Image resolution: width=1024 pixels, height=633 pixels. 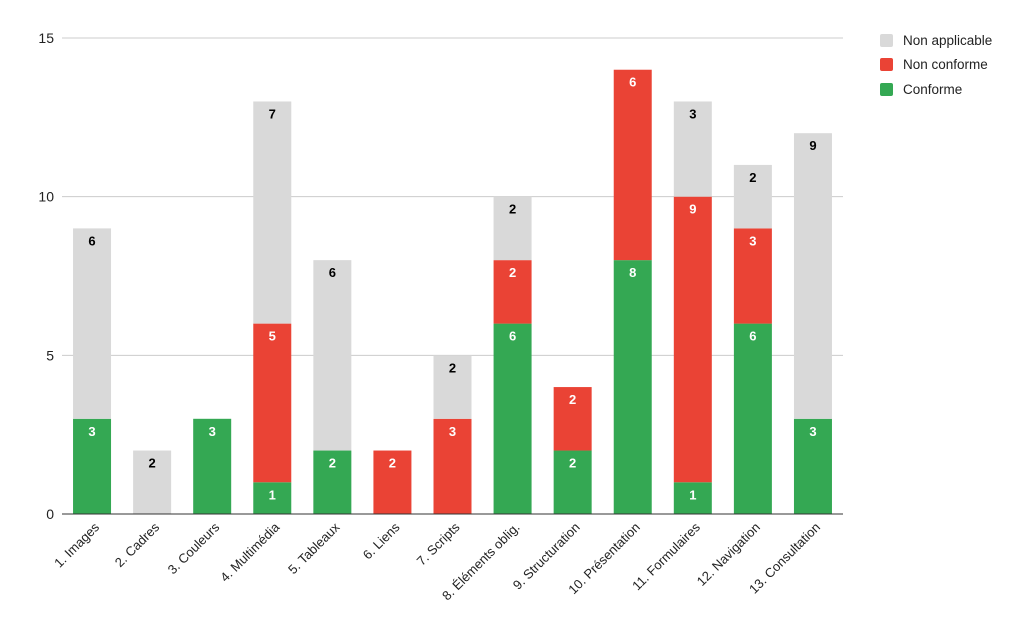 I want to click on x-tick-label: 4. Multimédia, so click(x=250, y=552).